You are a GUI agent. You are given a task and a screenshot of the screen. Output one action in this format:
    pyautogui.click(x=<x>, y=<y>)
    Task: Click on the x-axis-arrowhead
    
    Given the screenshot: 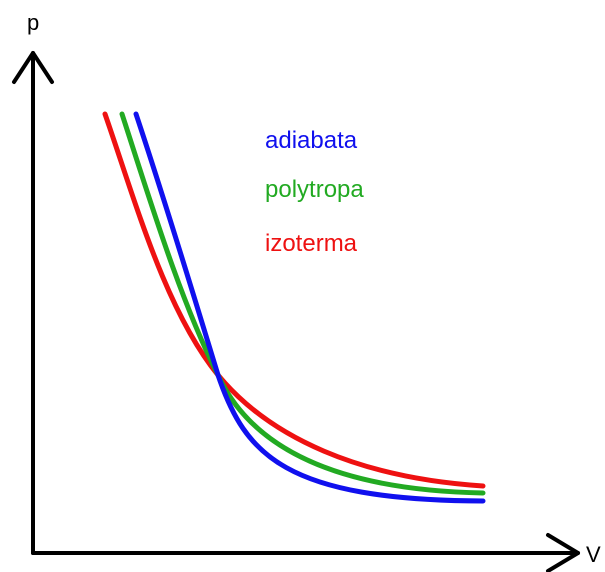 What is the action you would take?
    pyautogui.click(x=563, y=552)
    